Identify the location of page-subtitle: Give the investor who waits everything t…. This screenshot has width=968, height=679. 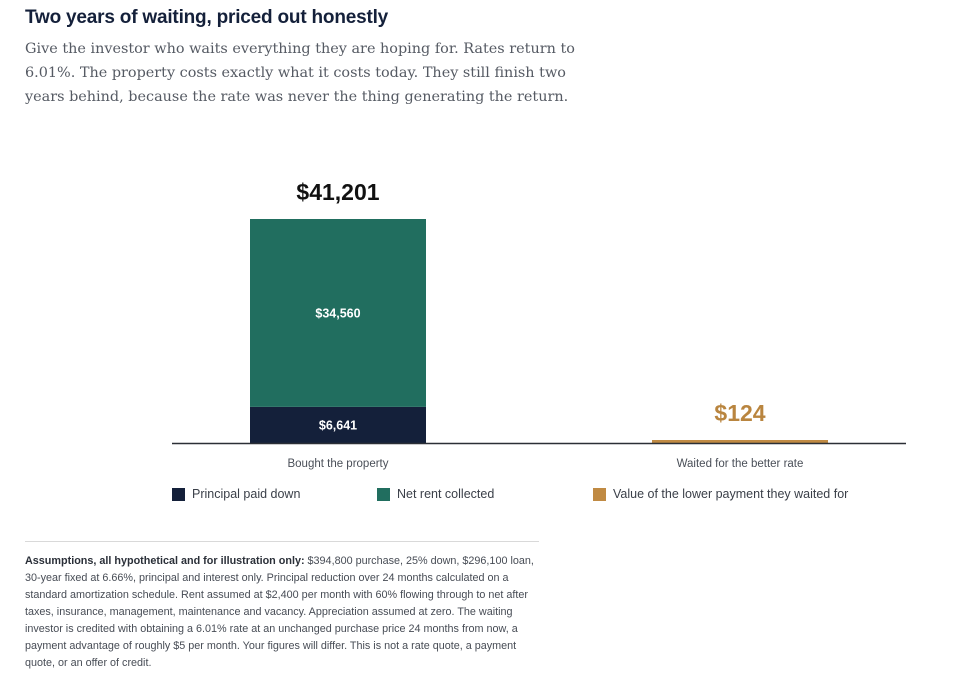
(300, 73).